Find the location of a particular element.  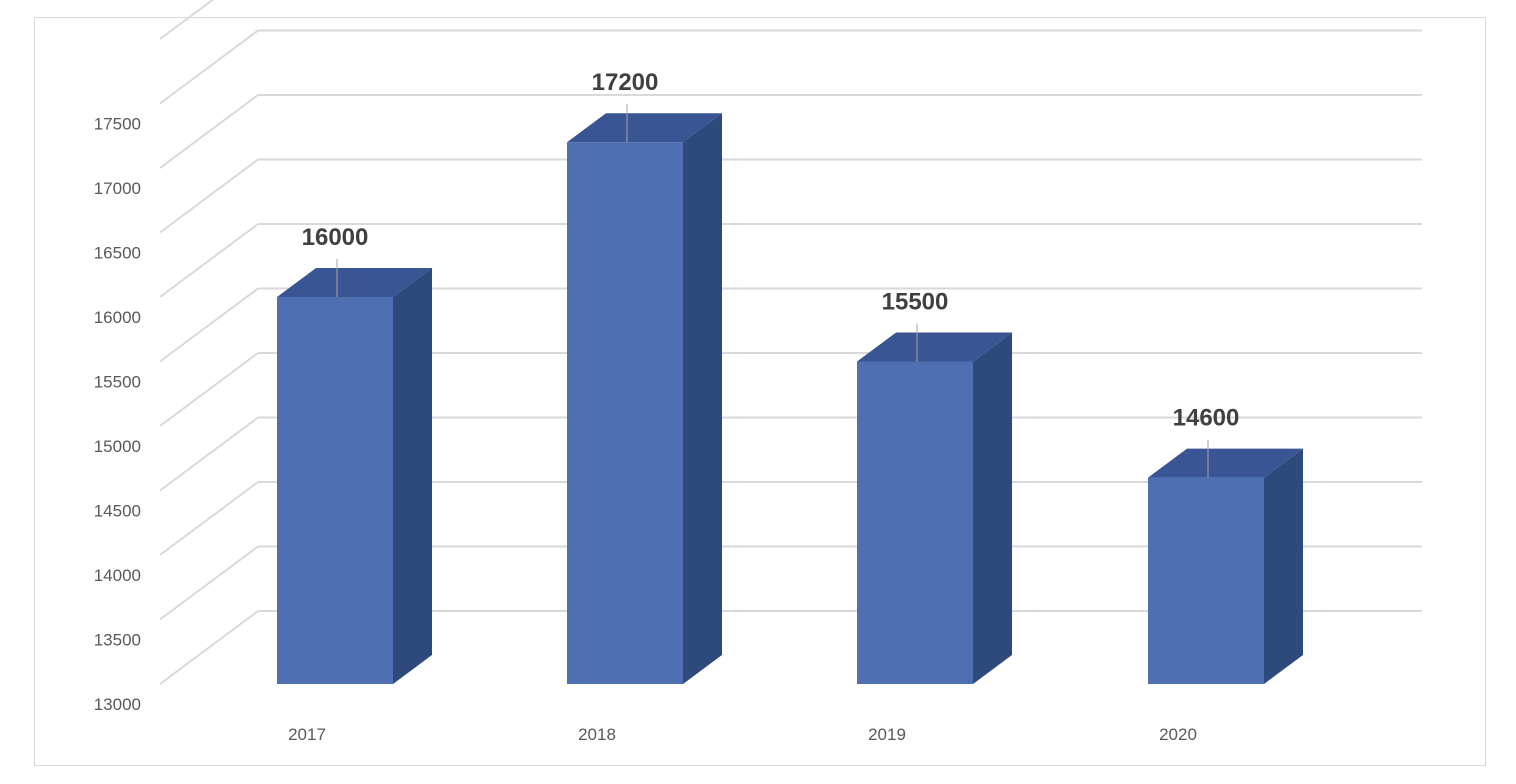

y-tick-label: 14000 is located at coordinates (117, 575).